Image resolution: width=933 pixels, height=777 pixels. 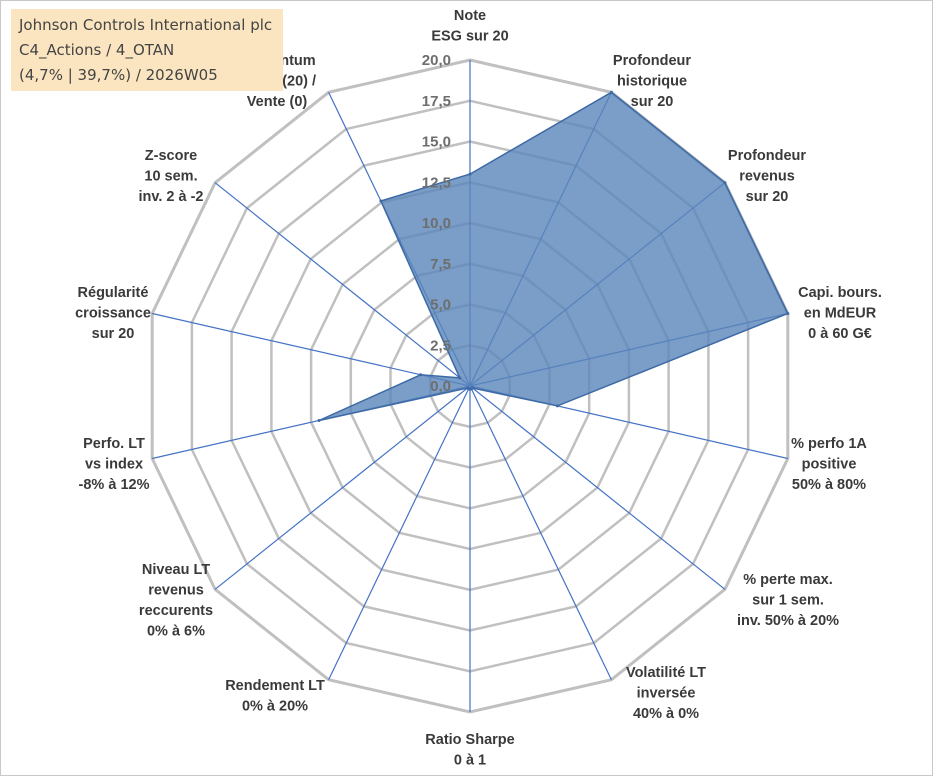 I want to click on axis-label: % perfo 1A positive 50% à 80%, so click(x=829, y=464).